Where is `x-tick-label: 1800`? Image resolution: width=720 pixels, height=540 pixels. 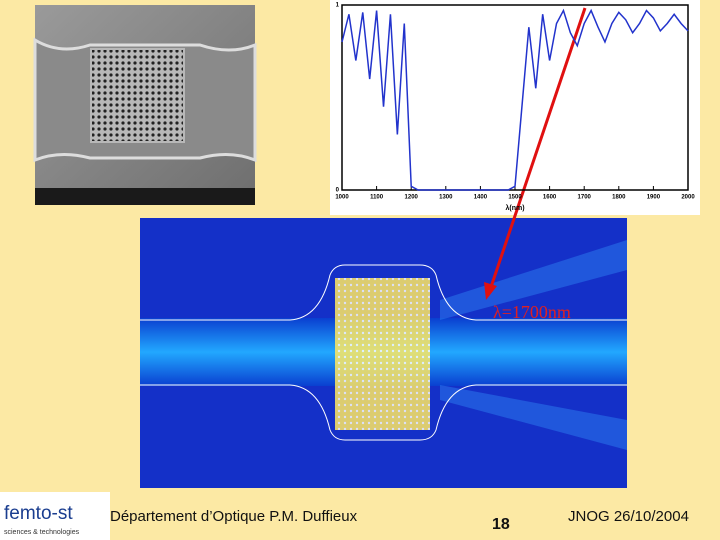
x-tick-label: 1800 is located at coordinates (619, 198).